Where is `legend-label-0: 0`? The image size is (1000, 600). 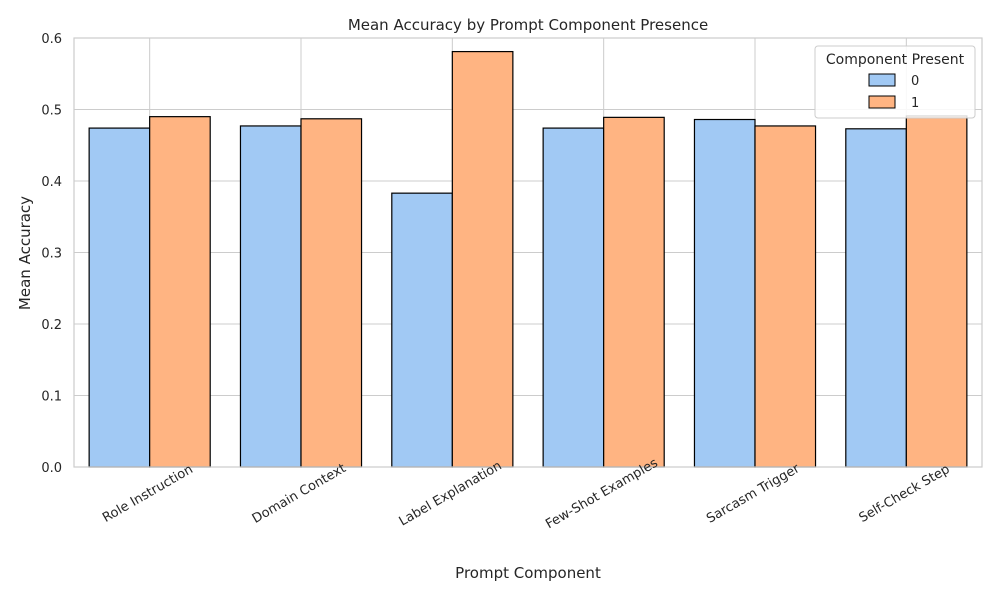 legend-label-0: 0 is located at coordinates (915, 81).